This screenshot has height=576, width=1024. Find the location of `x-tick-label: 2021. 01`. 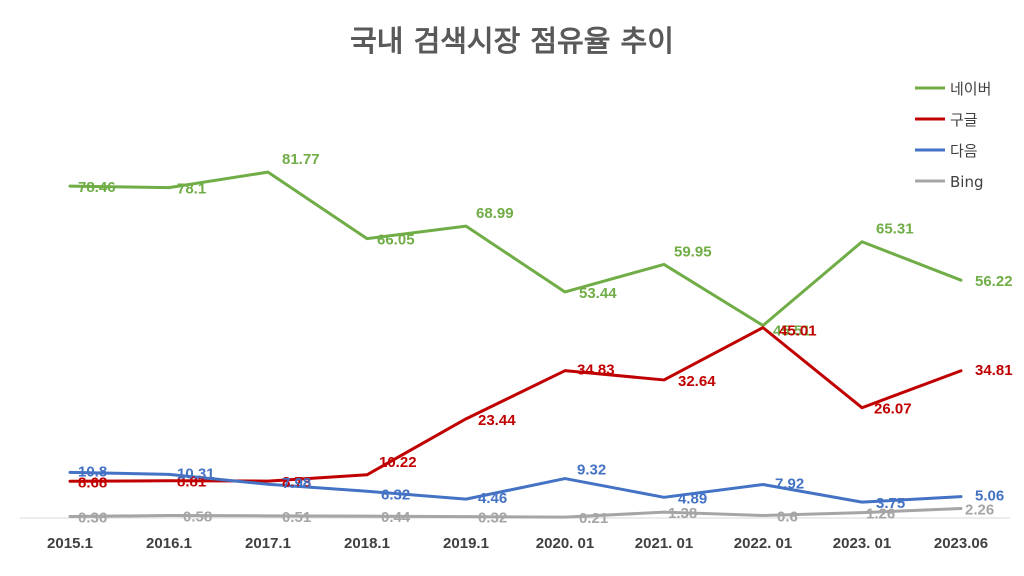

x-tick-label: 2021. 01 is located at coordinates (664, 543).